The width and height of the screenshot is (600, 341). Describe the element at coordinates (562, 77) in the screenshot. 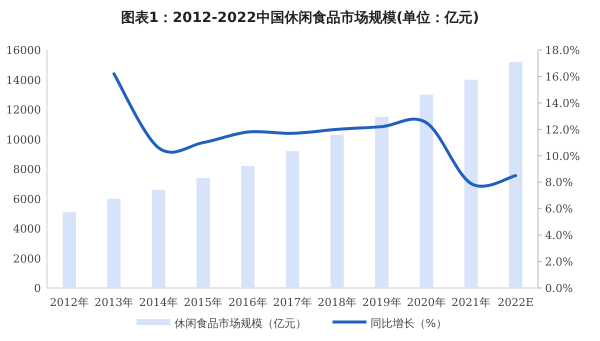

I see `y2-tick-label: 16.0%` at that location.